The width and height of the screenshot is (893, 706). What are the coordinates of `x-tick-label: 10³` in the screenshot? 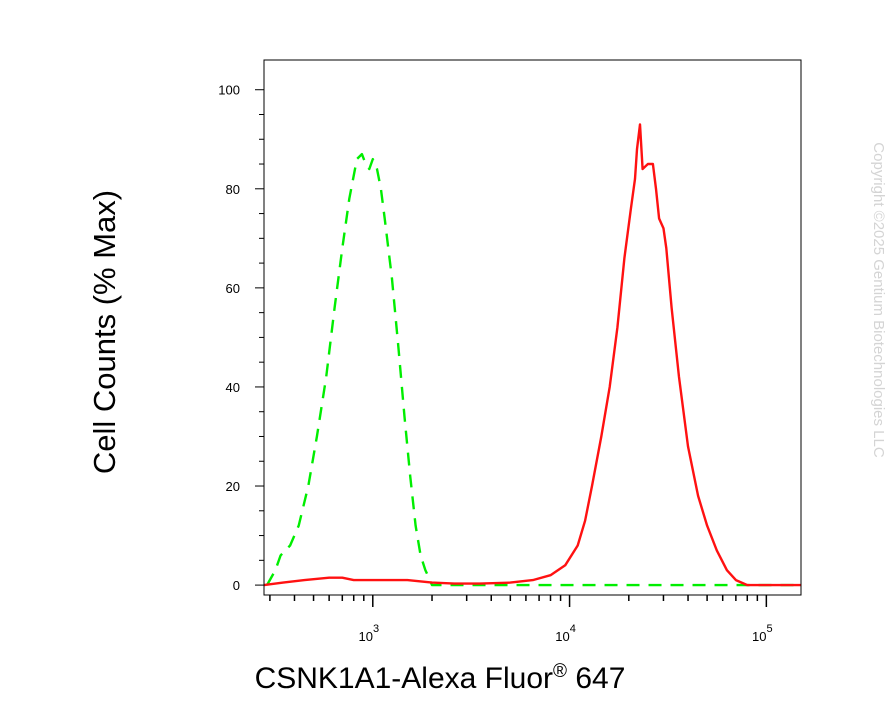 It's located at (368, 633).